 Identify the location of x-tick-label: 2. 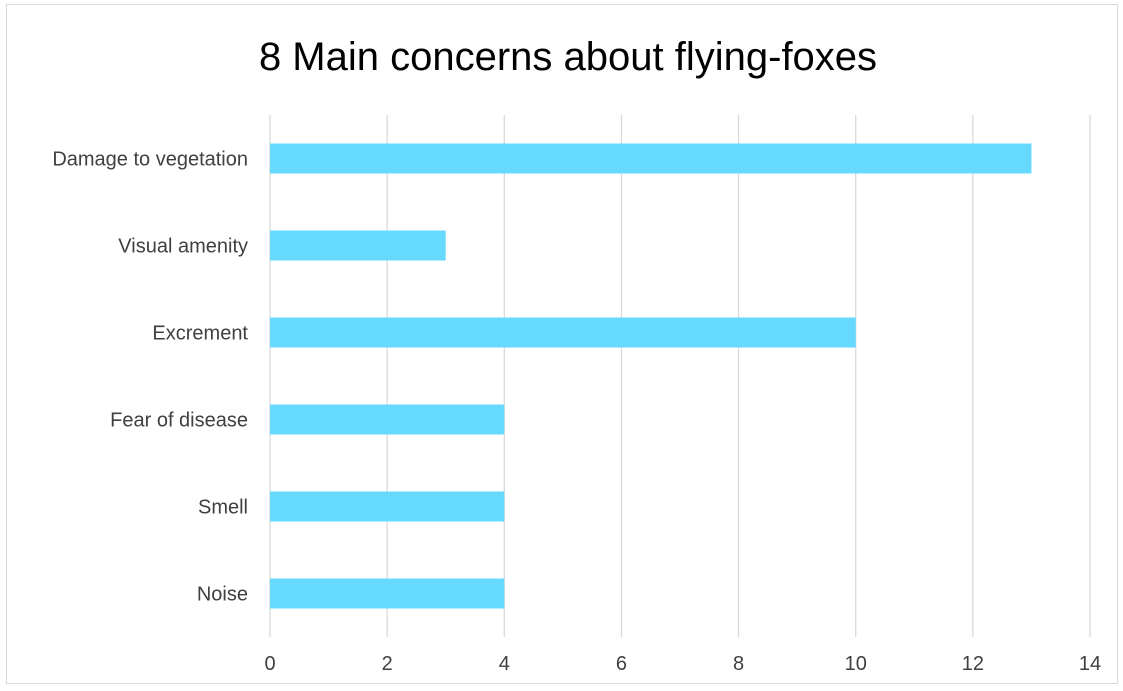
(387, 664).